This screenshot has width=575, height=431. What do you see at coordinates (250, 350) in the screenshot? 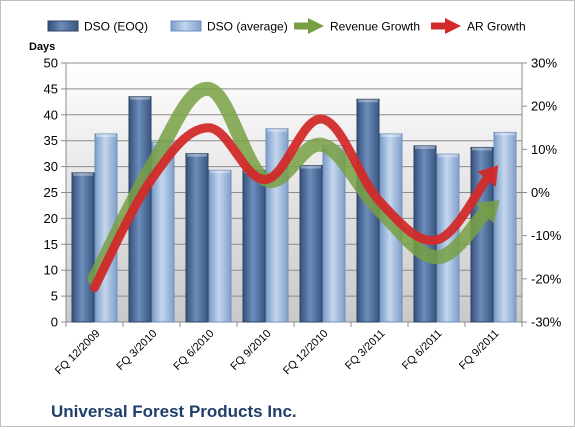
I see `x-tick-label: FQ 9/2010` at bounding box center [250, 350].